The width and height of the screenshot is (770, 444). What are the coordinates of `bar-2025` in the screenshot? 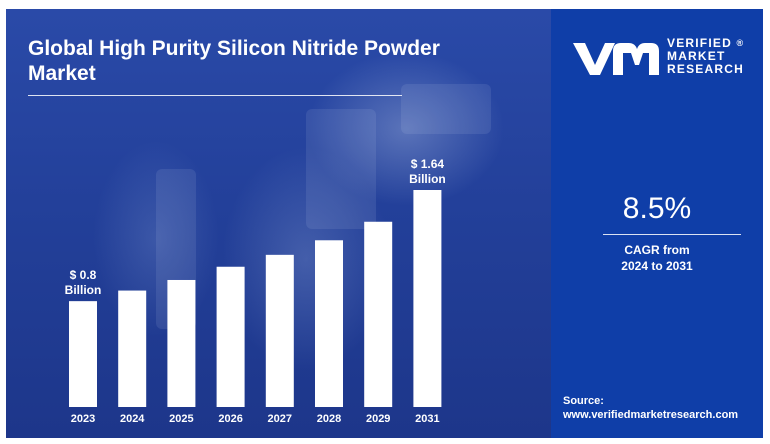 It's located at (181, 343).